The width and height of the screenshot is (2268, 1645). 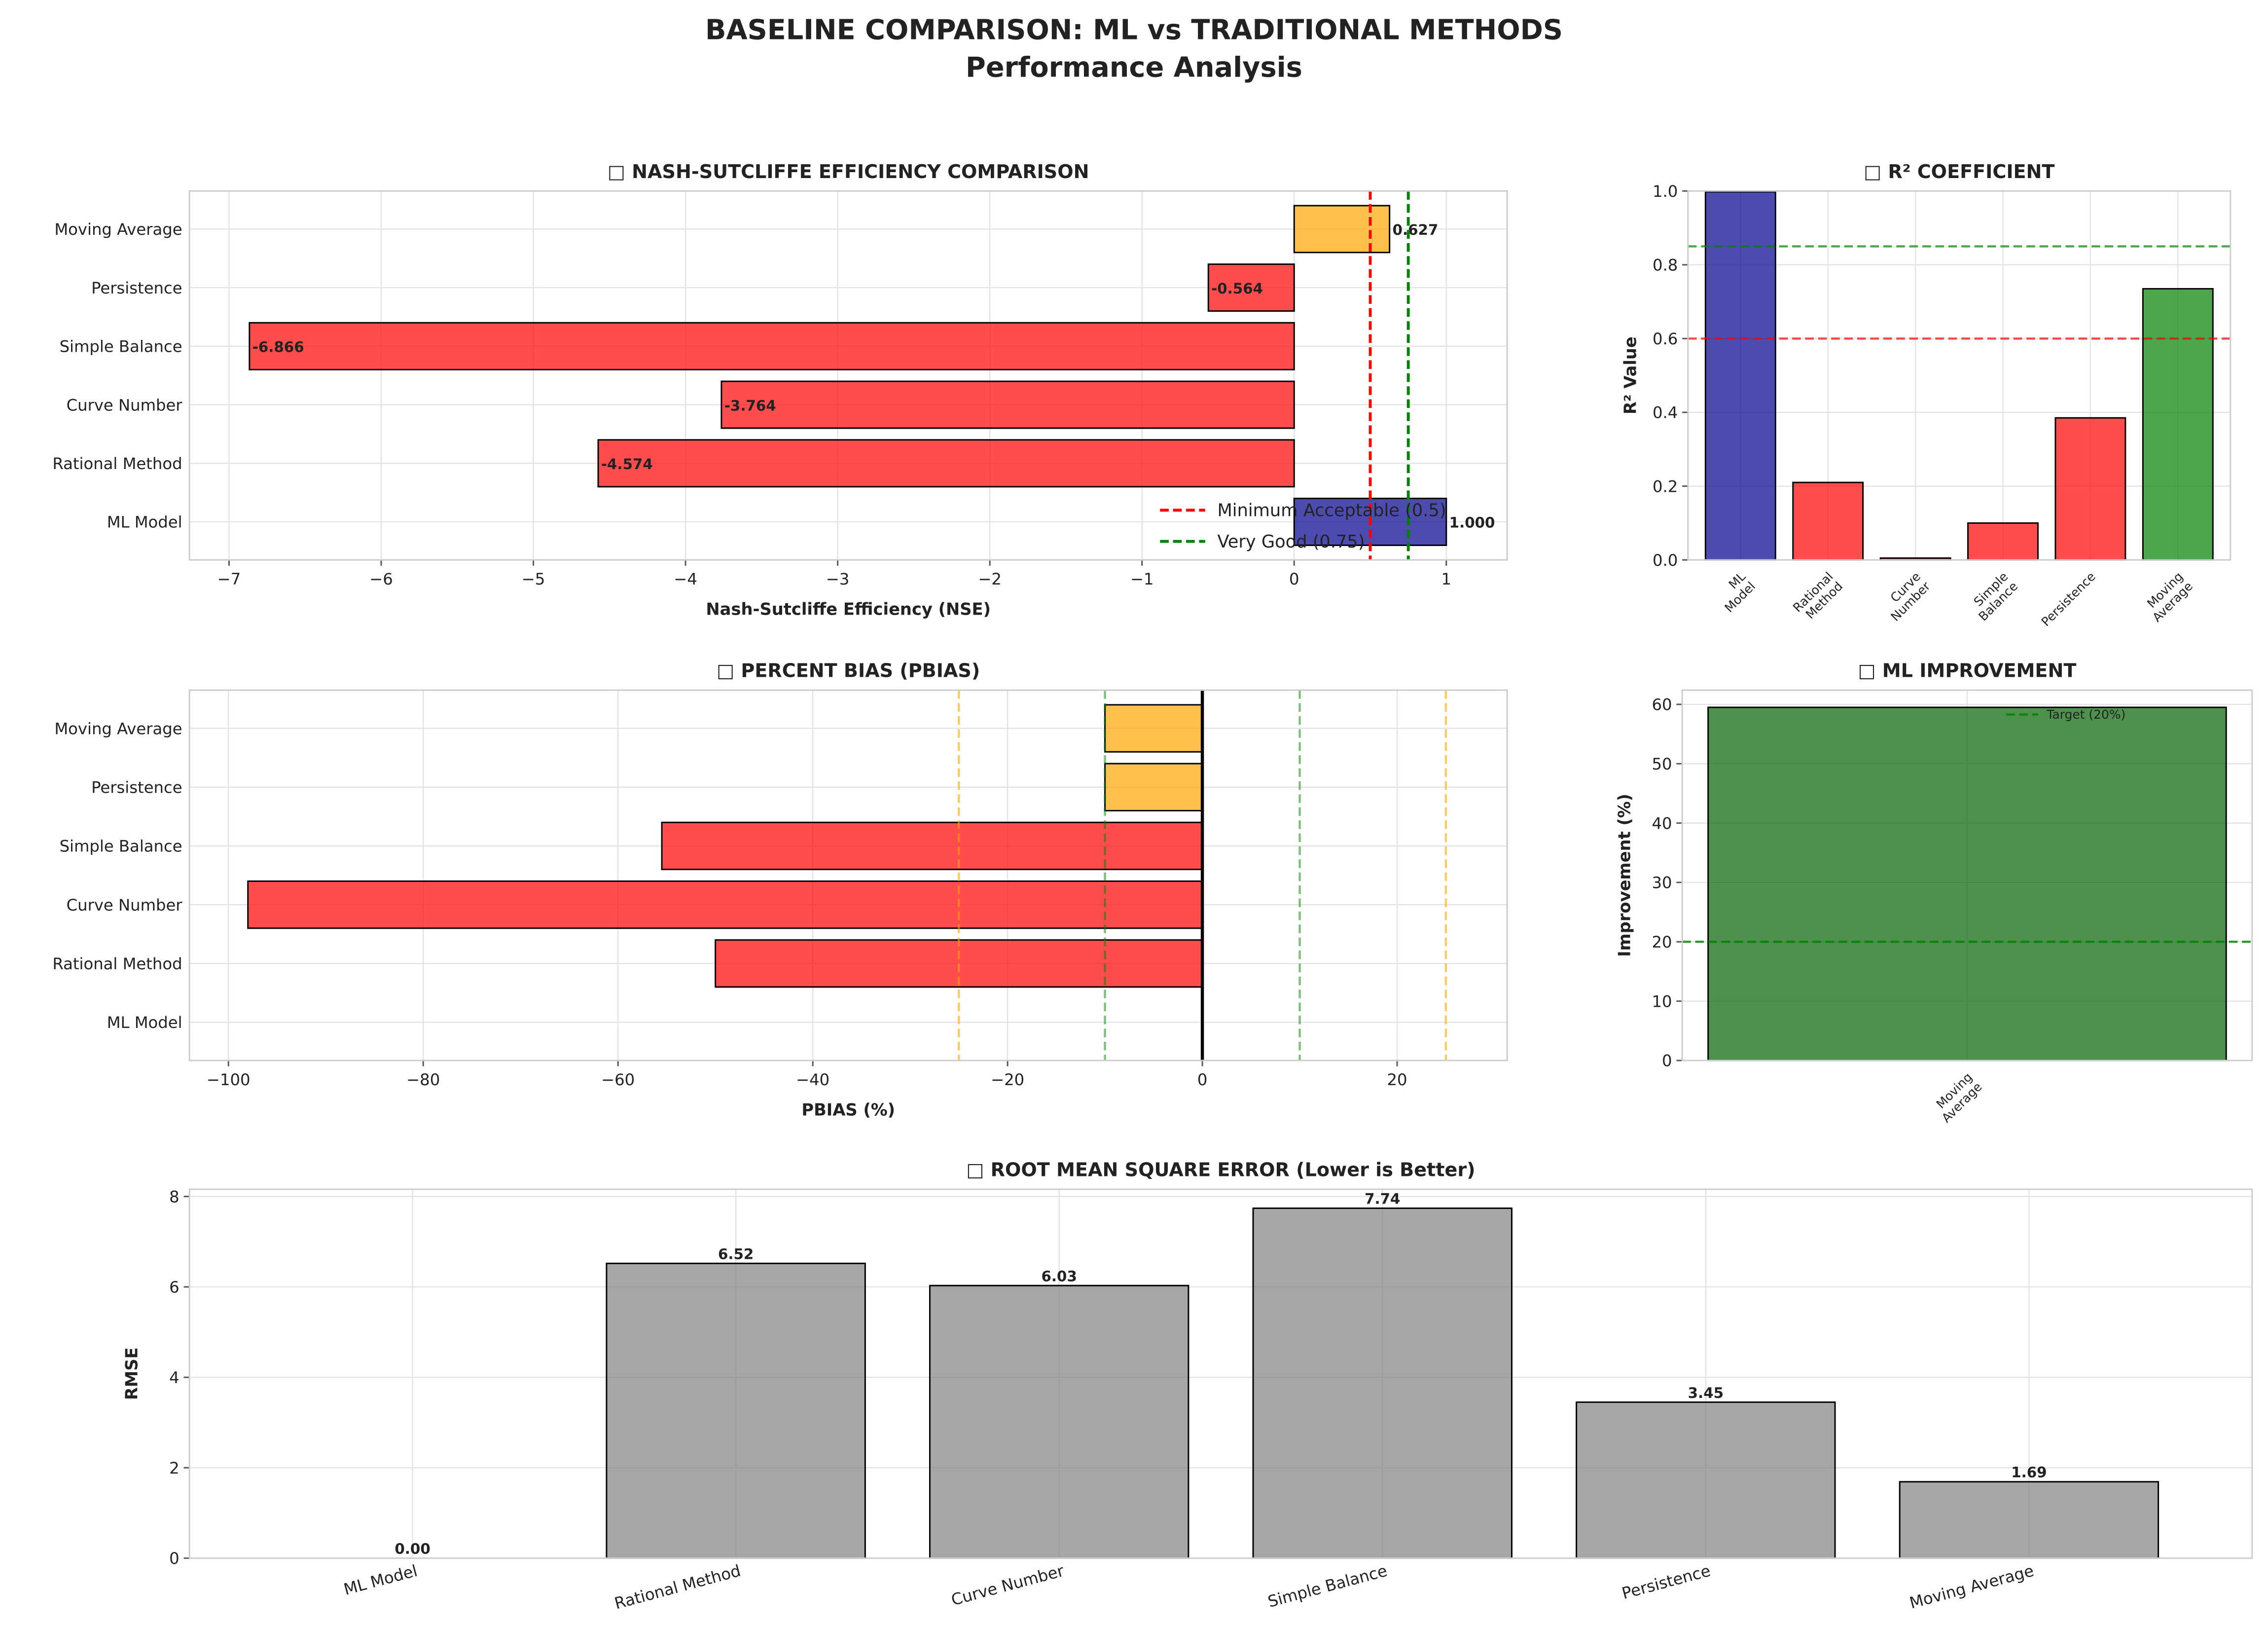 What do you see at coordinates (174, 1287) in the screenshot?
I see `y-tick-label: 6` at bounding box center [174, 1287].